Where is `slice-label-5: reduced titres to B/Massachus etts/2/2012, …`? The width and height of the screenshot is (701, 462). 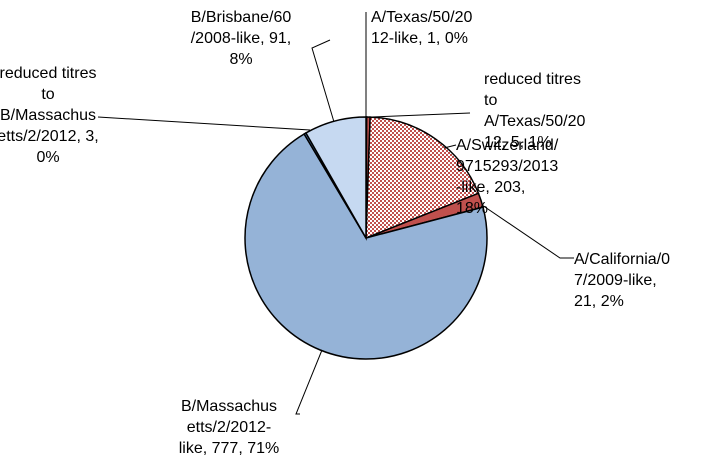 slice-label-5: reduced titres to B/Massachus etts/2/2012, … is located at coordinates (49, 115).